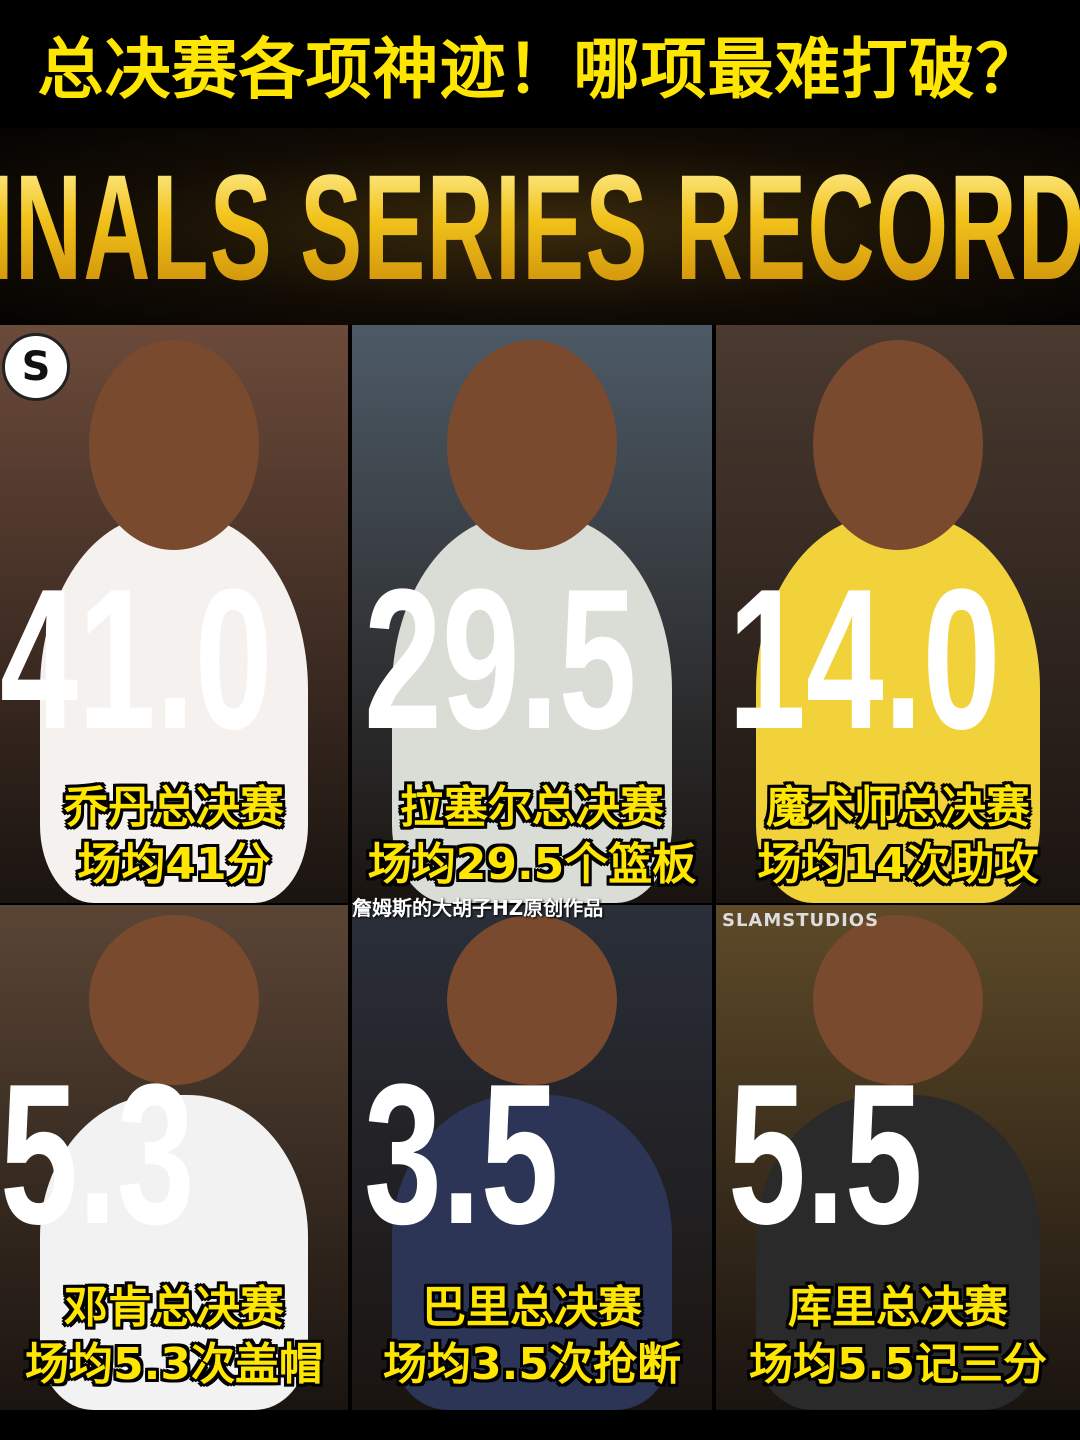  What do you see at coordinates (801, 920) in the screenshot?
I see `studio-logo: SLAMSTUDIOS` at bounding box center [801, 920].